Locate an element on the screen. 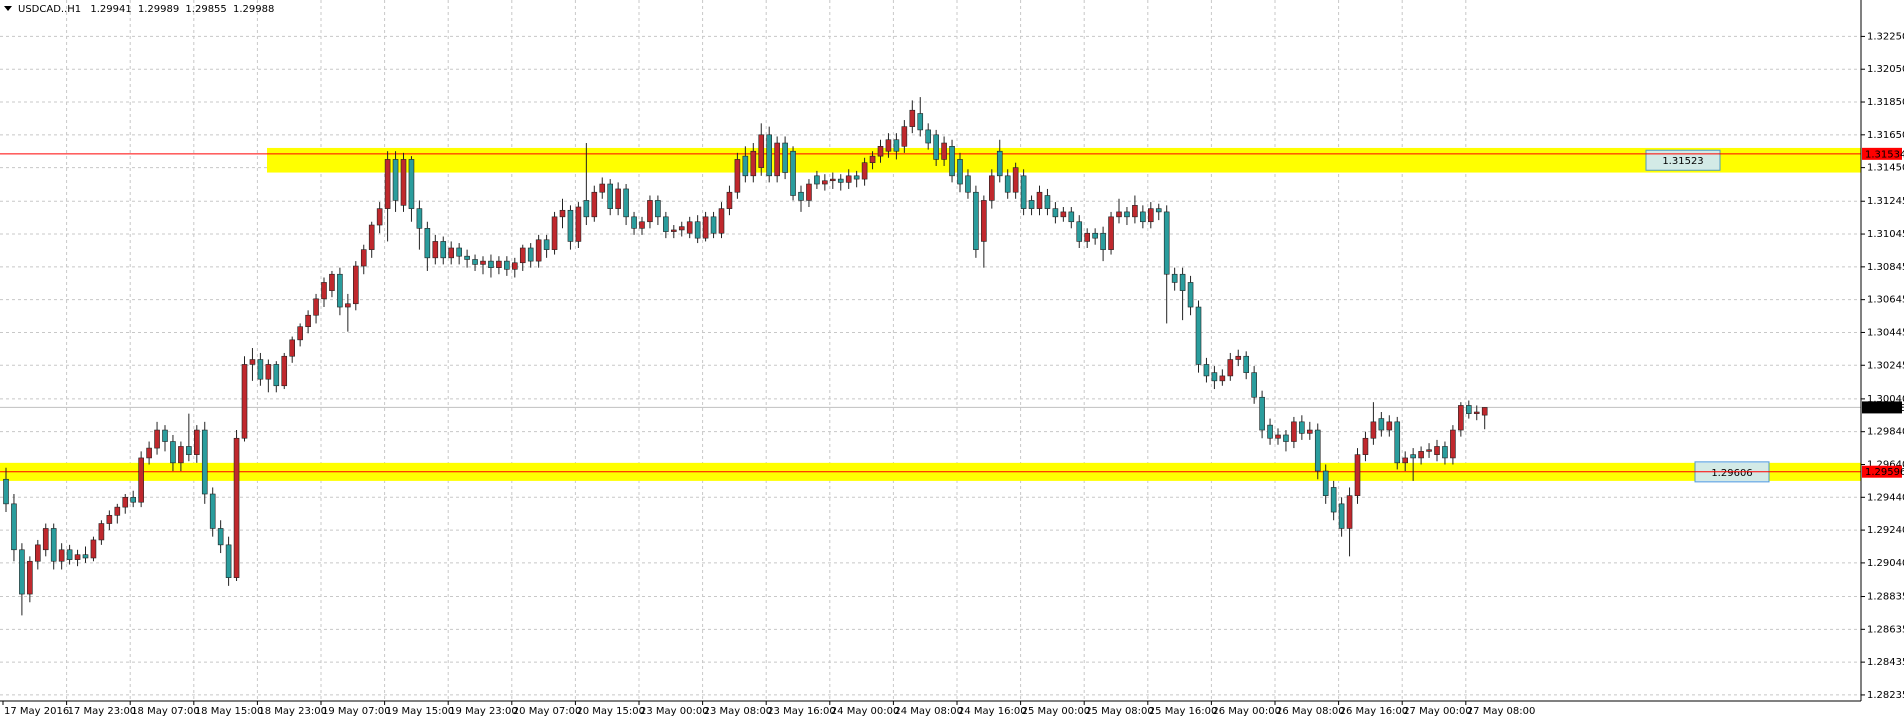 The height and width of the screenshot is (720, 1904). y-tick-label: 1.29040 is located at coordinates (1885, 563).